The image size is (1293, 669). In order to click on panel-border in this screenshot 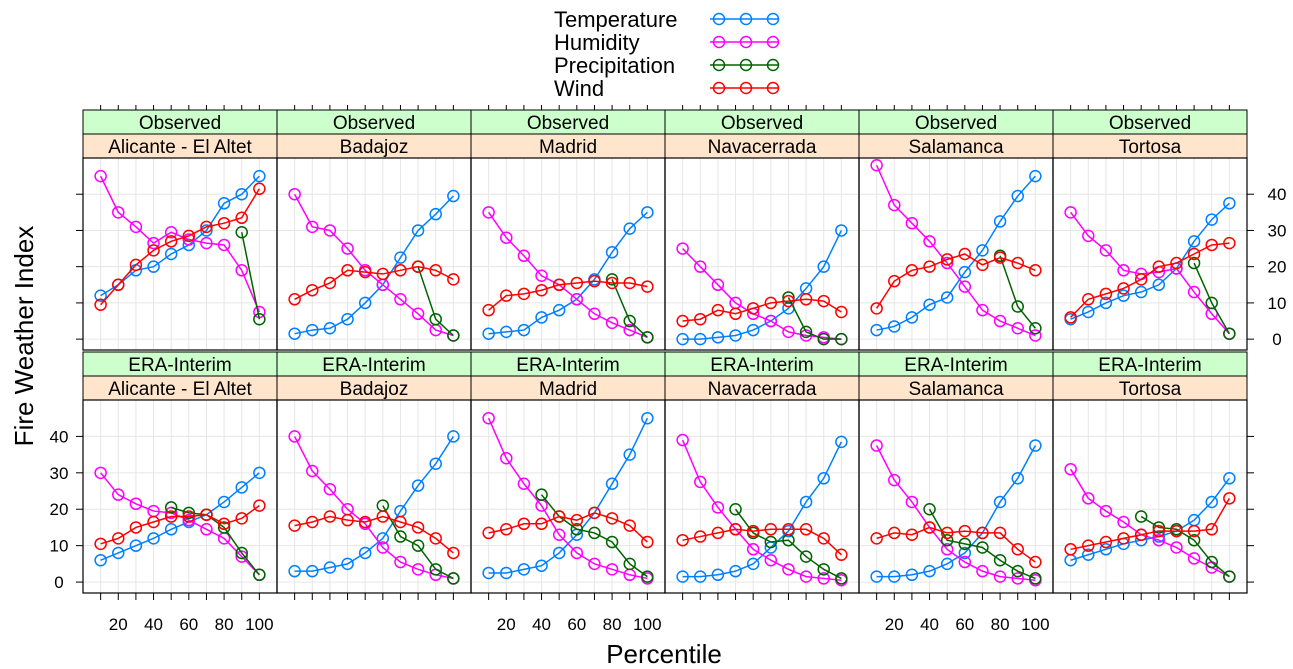, I will do `click(956, 254)`.